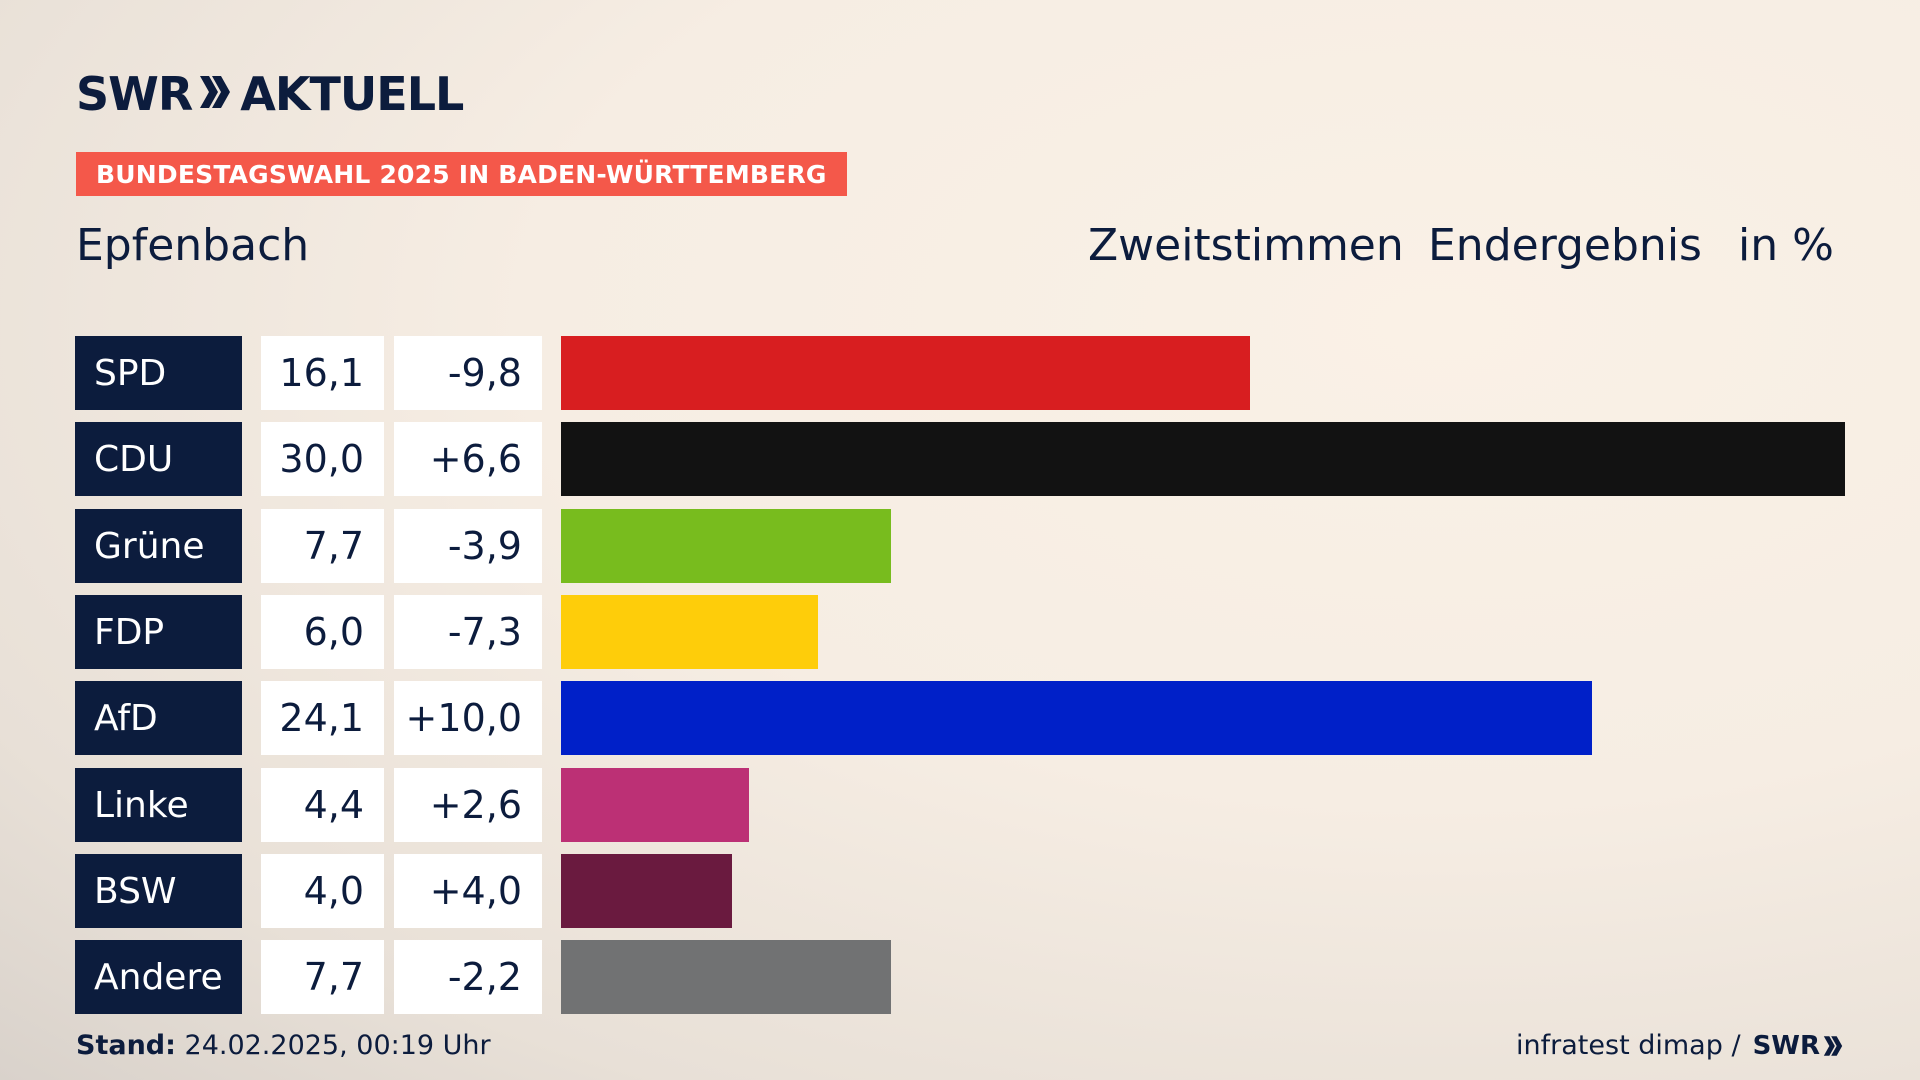 The image size is (1920, 1080). What do you see at coordinates (468, 891) in the screenshot?
I see `change-label: +4,0` at bounding box center [468, 891].